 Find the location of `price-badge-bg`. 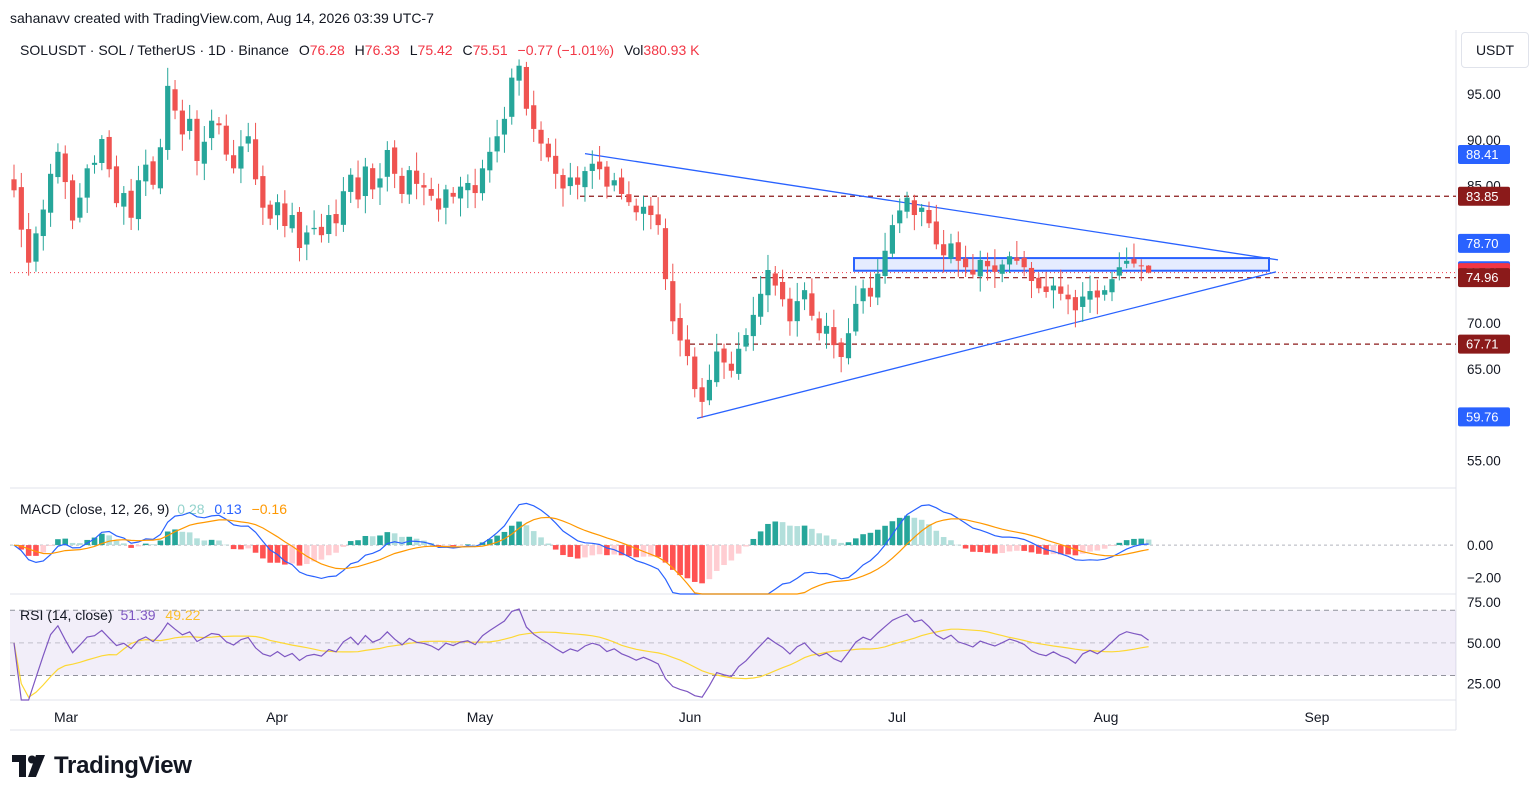

price-badge-bg is located at coordinates (1484, 243).